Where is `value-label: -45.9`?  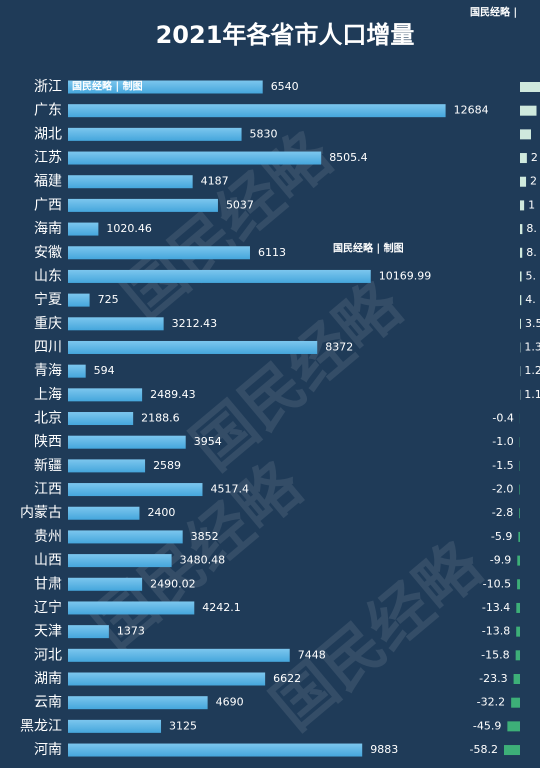 value-label: -45.9 is located at coordinates (487, 725).